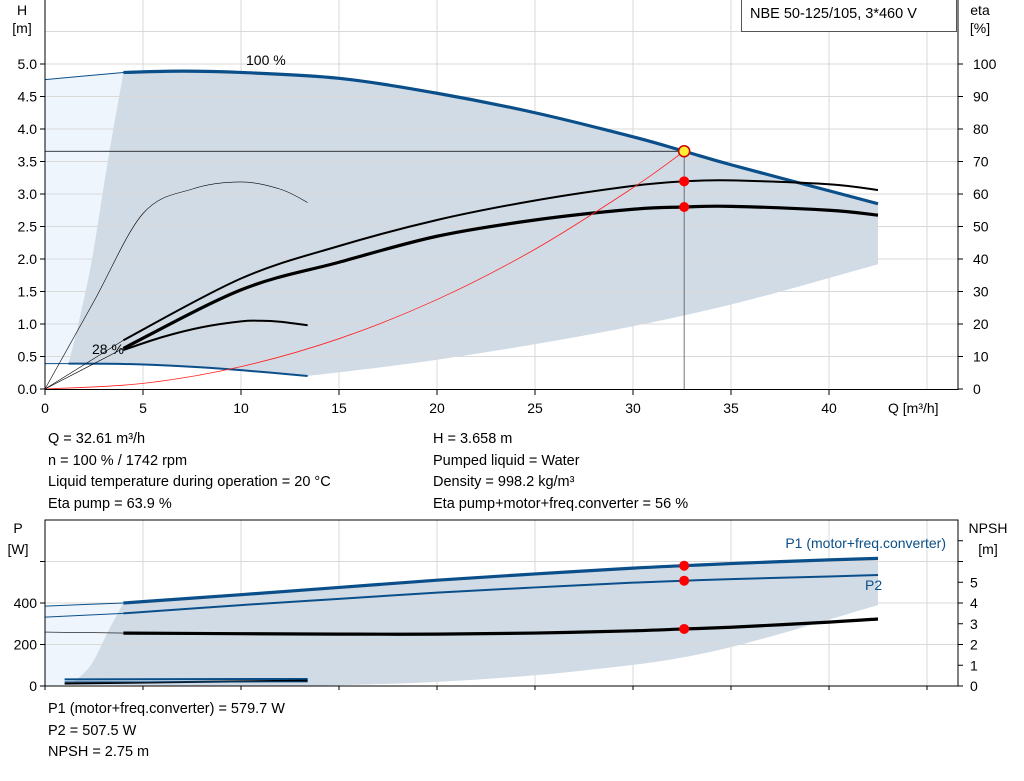 The width and height of the screenshot is (1024, 781). I want to click on npsh-tick-label: 5, so click(974, 582).